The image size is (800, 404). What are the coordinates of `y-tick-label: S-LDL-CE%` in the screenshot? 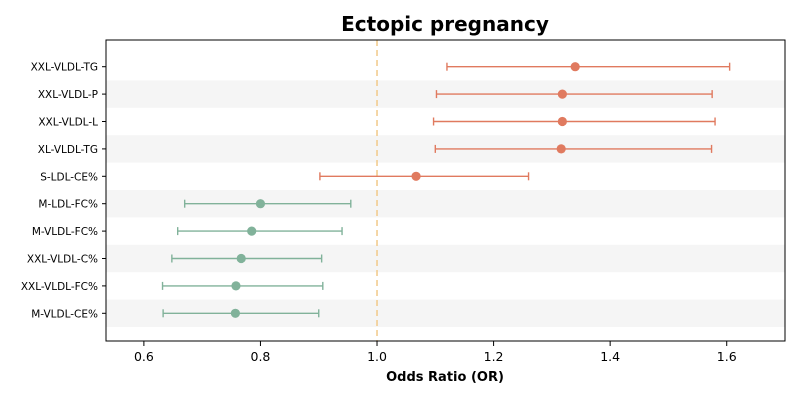 It's located at (69, 177).